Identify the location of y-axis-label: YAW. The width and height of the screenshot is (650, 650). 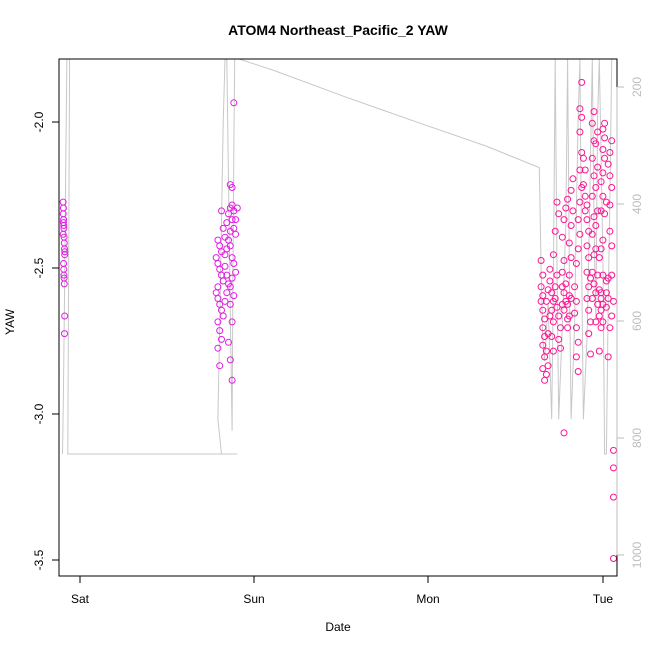
(10, 321).